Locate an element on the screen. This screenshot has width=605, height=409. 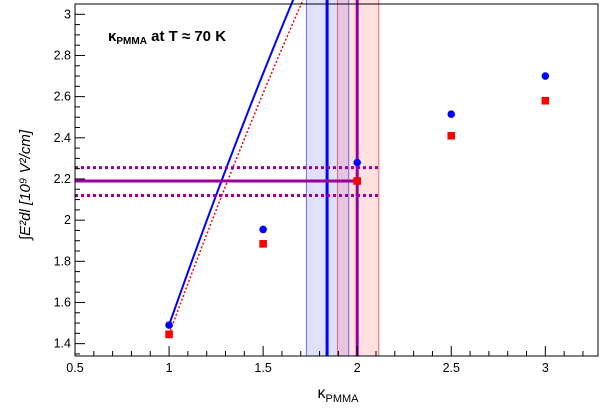
y-tick-label: 1.8 is located at coordinates (62, 261).